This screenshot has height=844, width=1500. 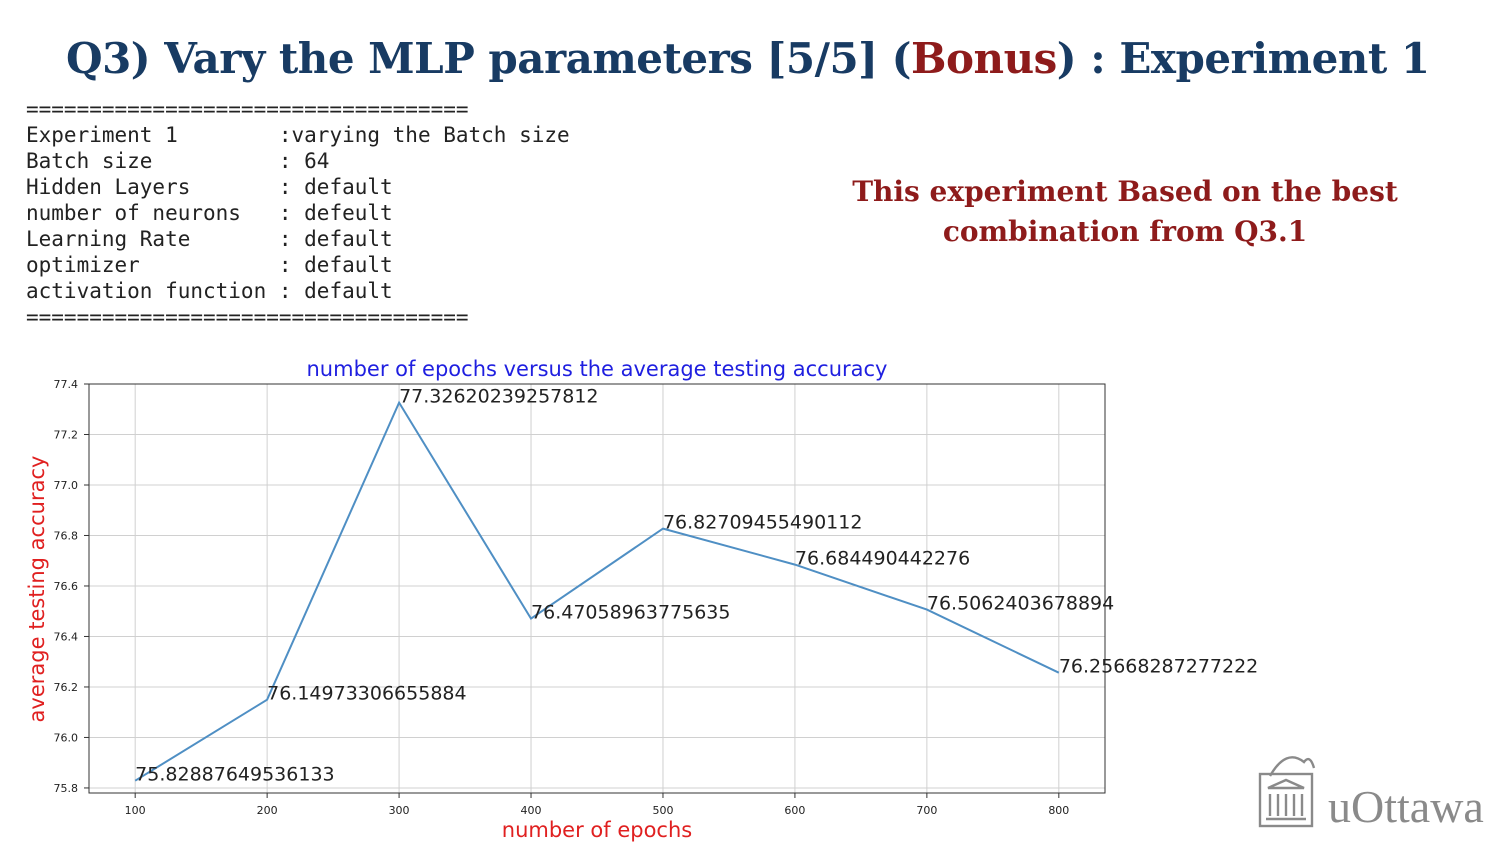 What do you see at coordinates (267, 810) in the screenshot?
I see `x-tick-label: 200` at bounding box center [267, 810].